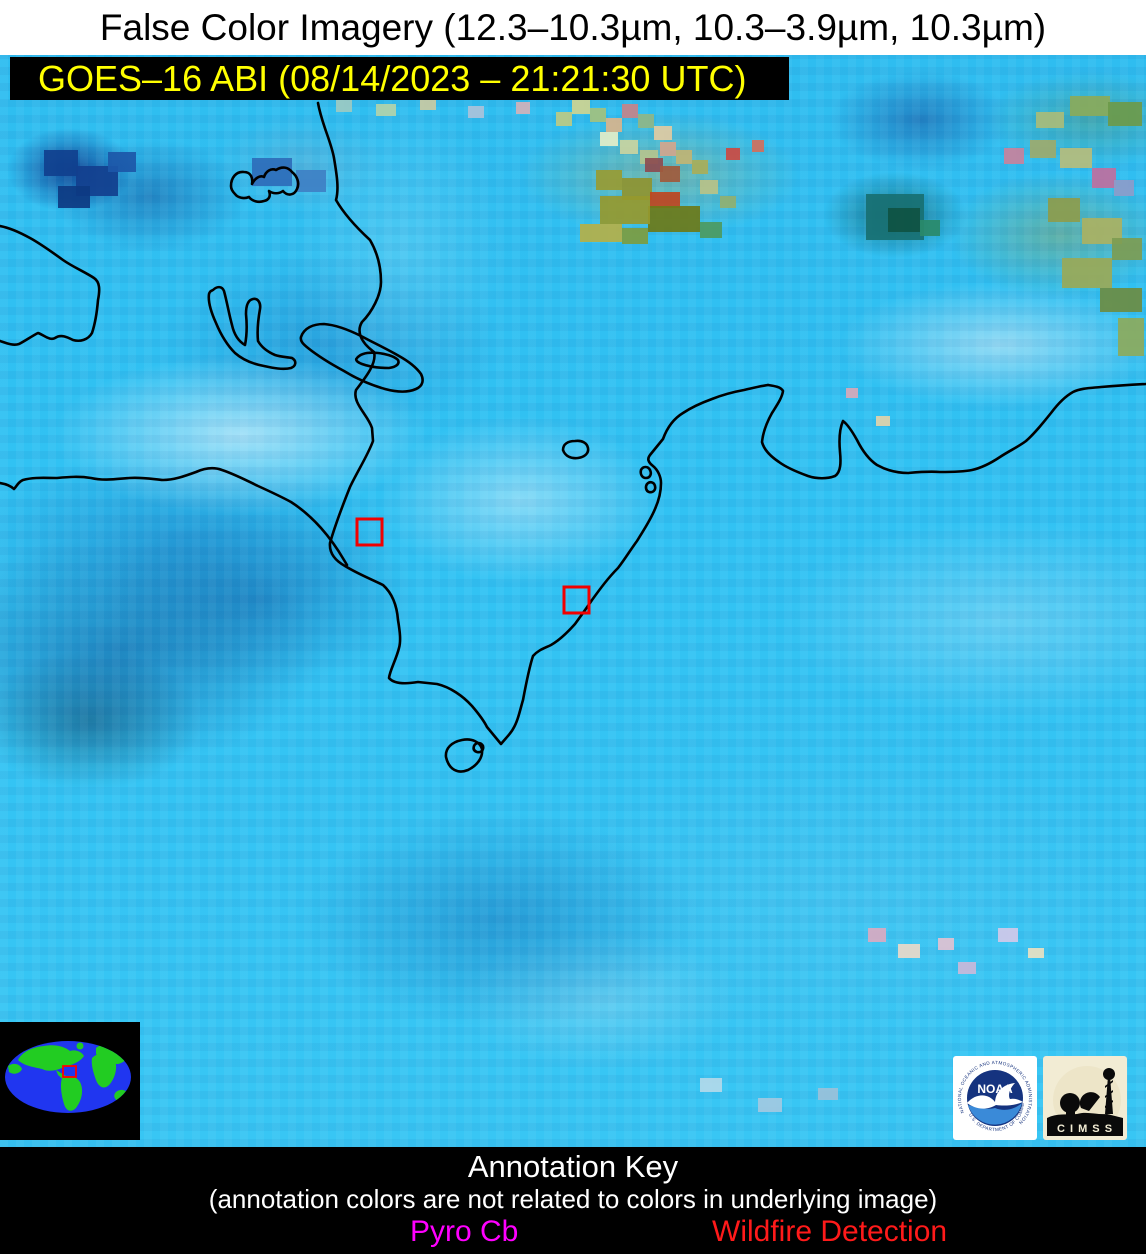 This screenshot has width=1146, height=1254. I want to click on globe-continents, so click(68, 1077).